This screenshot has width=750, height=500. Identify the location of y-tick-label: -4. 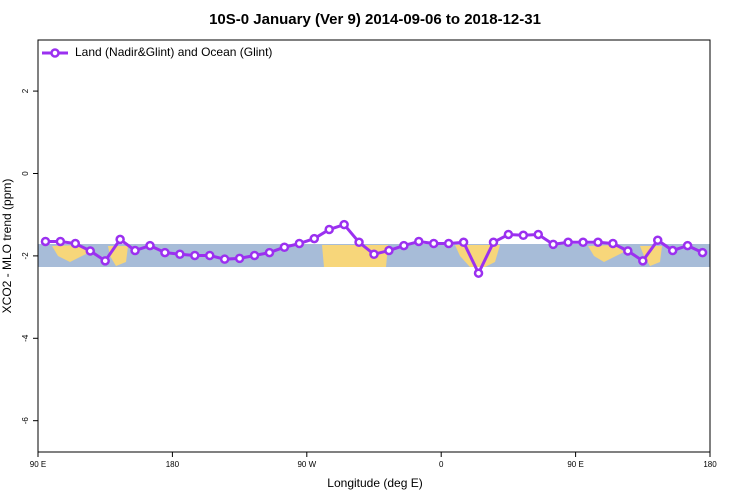
(25, 338).